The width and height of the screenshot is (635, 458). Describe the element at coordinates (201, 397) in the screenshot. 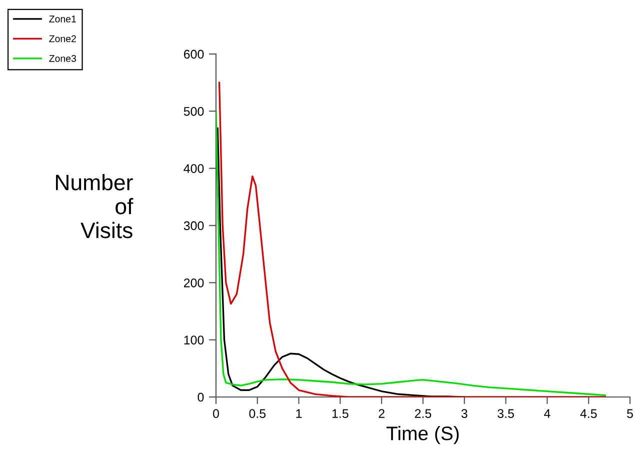

I see `y-tick-label: 0` at that location.